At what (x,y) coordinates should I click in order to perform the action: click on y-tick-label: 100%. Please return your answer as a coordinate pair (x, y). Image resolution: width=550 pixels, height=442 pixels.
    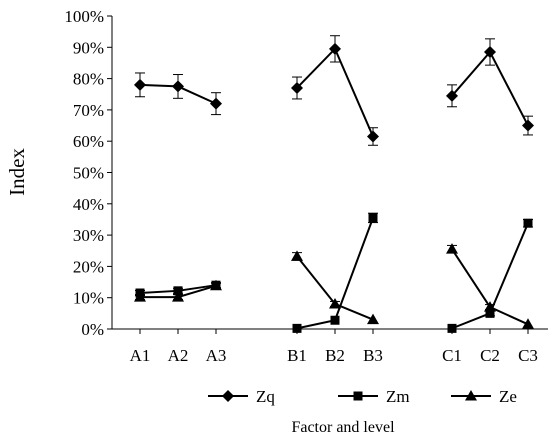
    Looking at the image, I should click on (84, 16).